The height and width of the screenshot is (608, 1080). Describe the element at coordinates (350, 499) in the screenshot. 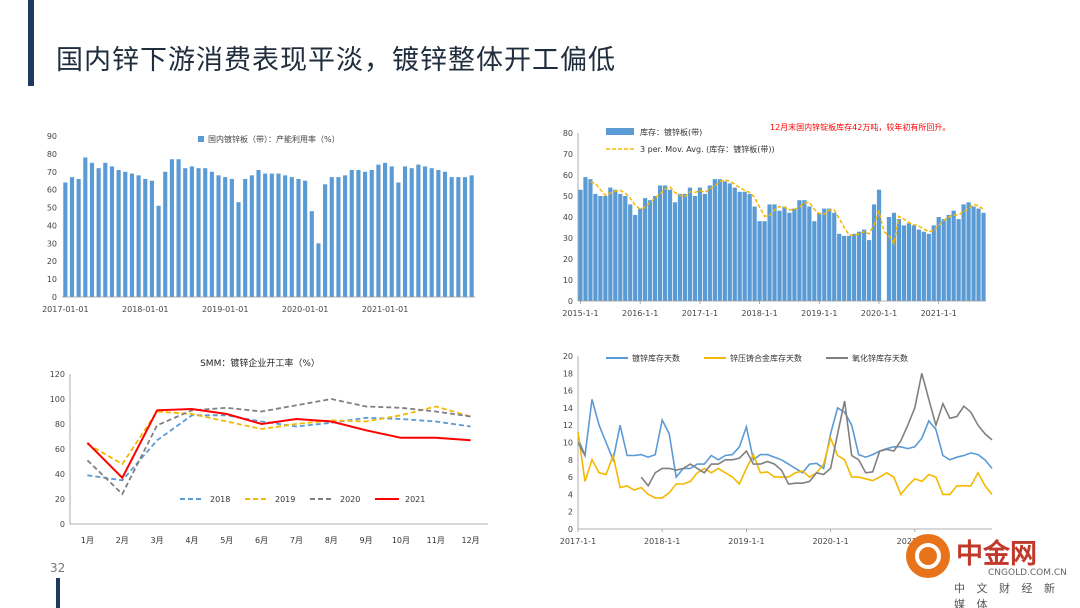

I see `smm-legend-label: 2020` at that location.